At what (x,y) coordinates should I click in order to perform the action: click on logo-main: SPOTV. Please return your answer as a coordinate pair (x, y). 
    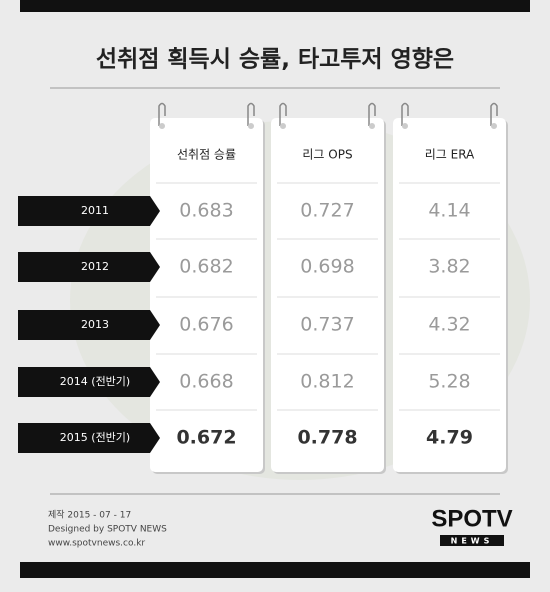
    Looking at the image, I should click on (471, 518).